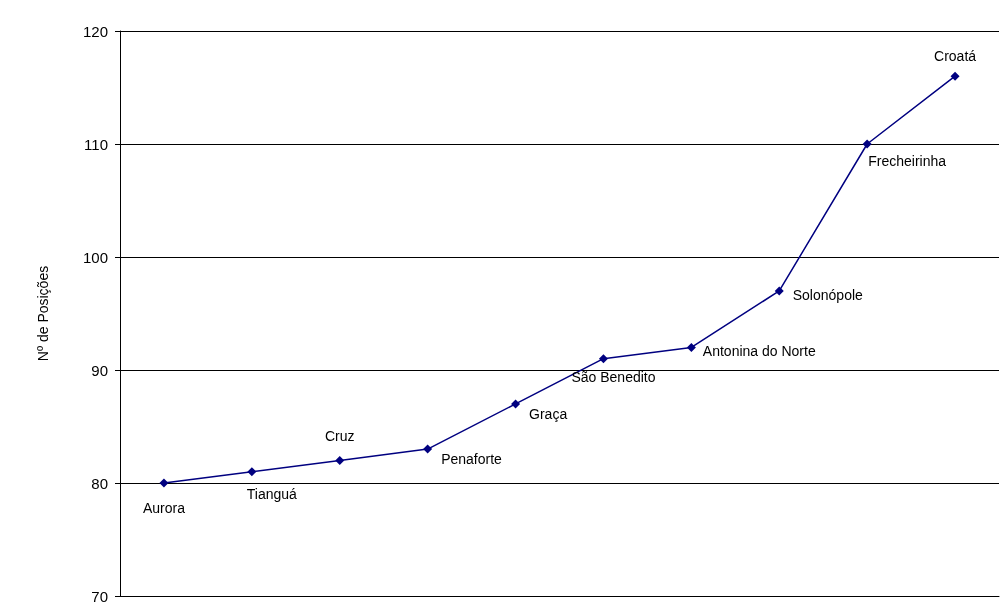 The width and height of the screenshot is (1008, 612). Describe the element at coordinates (99, 483) in the screenshot. I see `y-tick-label: 80` at that location.